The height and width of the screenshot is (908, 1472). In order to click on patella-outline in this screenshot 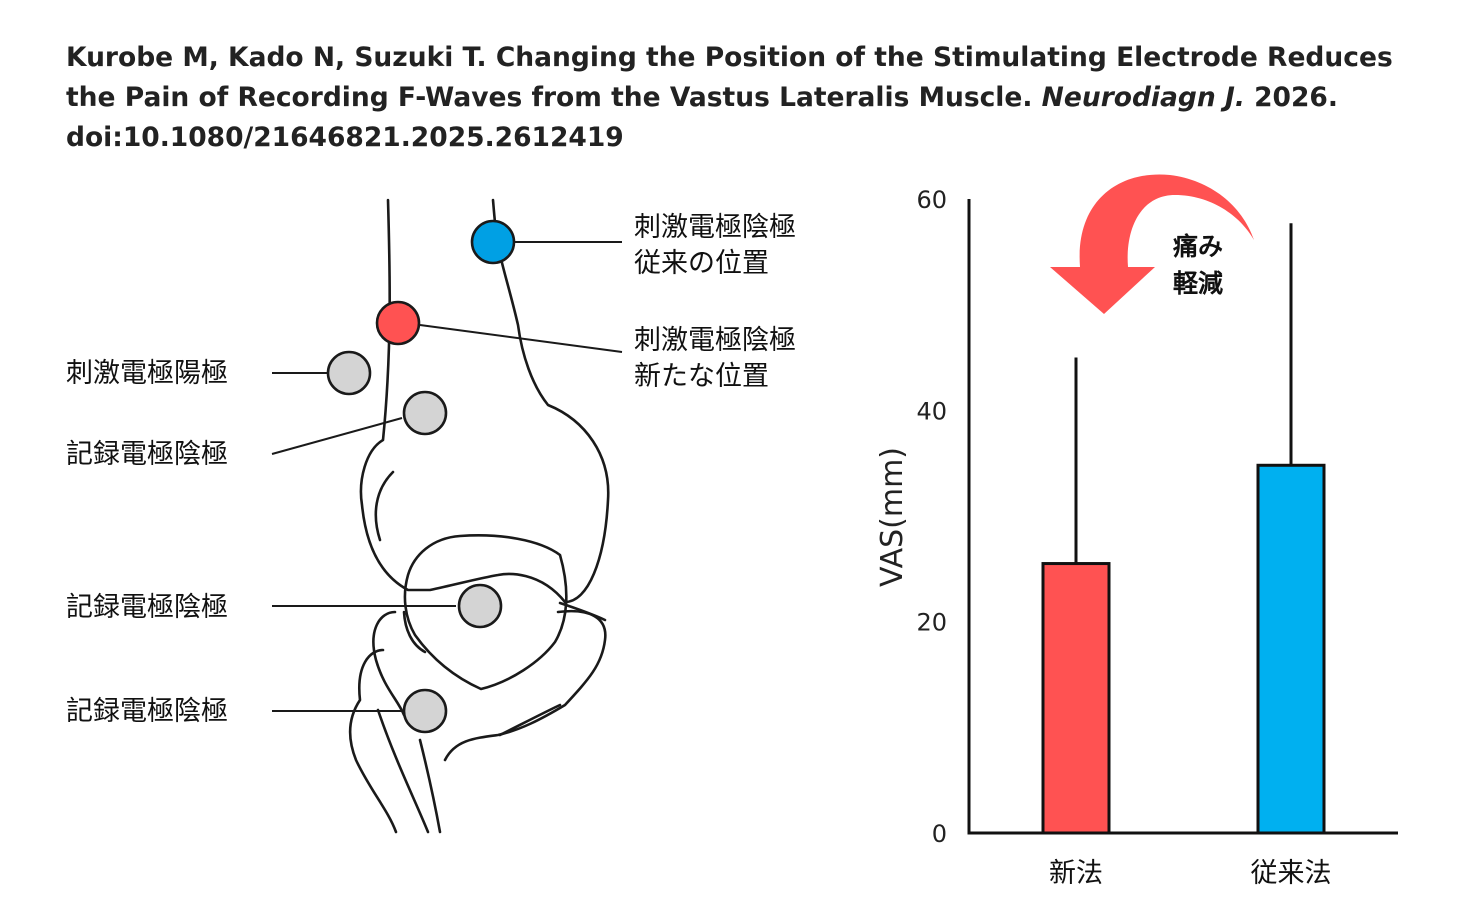, I will do `click(485, 612)`.